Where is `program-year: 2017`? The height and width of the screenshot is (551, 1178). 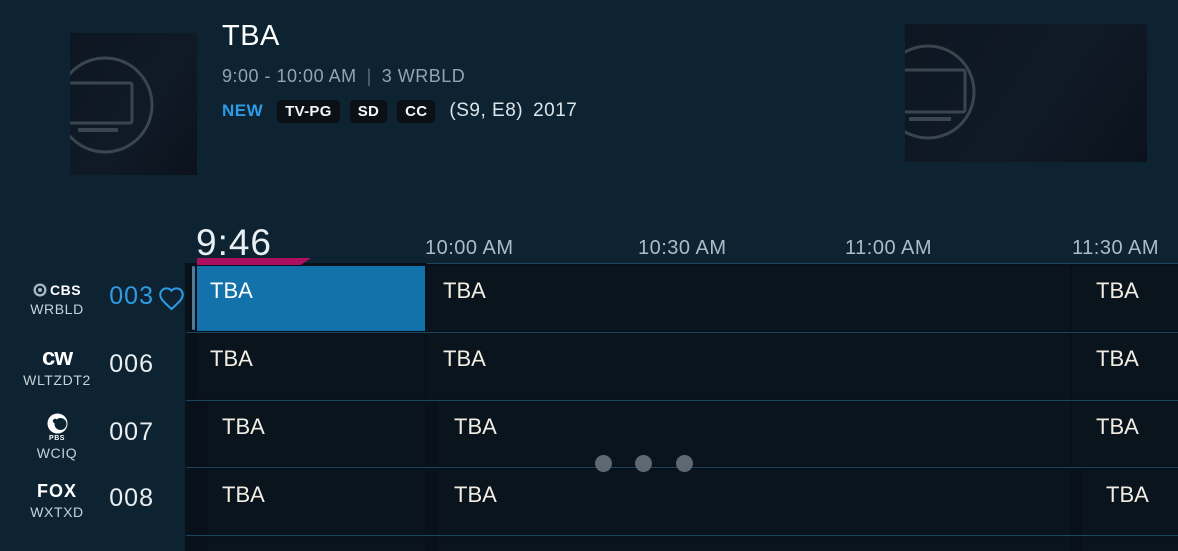 program-year: 2017 is located at coordinates (555, 110).